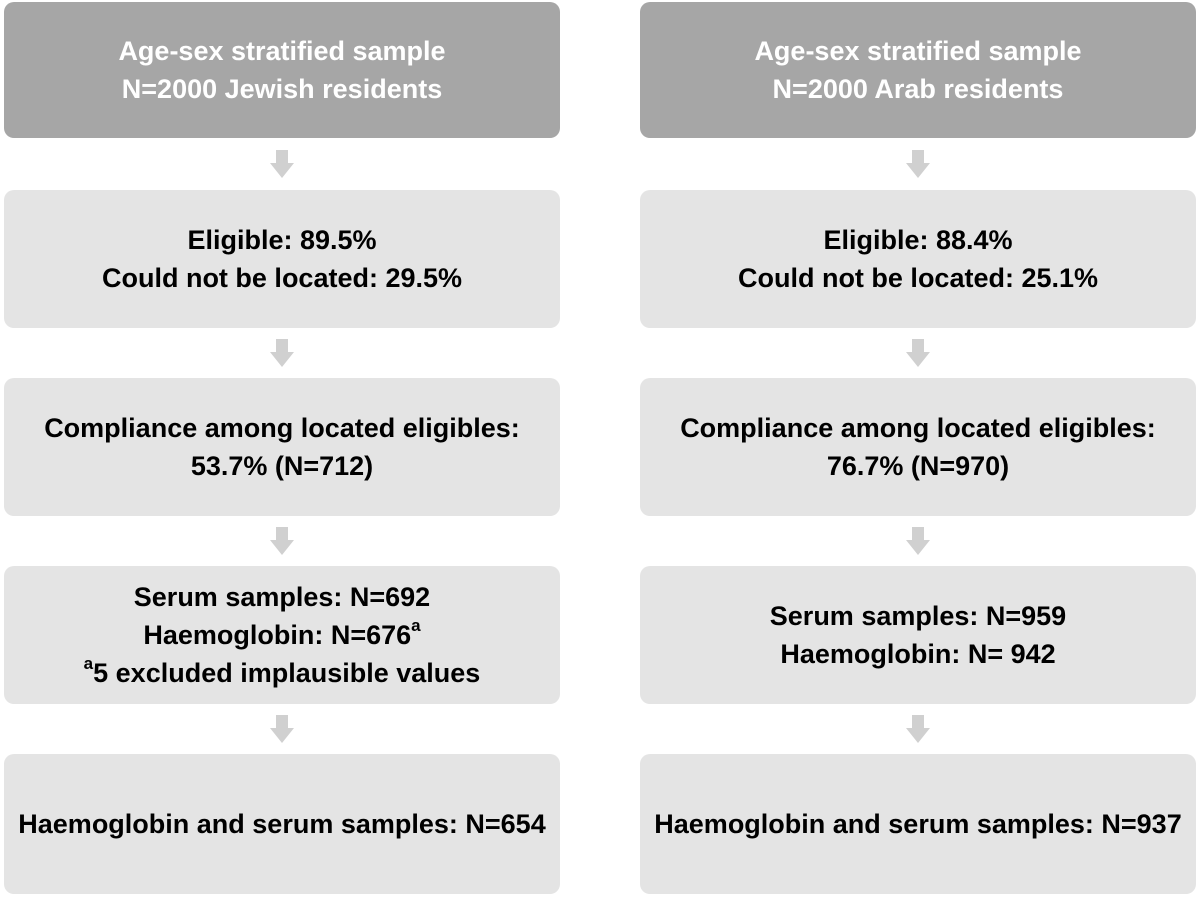 Image resolution: width=1200 pixels, height=897 pixels. What do you see at coordinates (918, 428) in the screenshot?
I see `arab-compliance-label: Compliance among located eligibles:` at bounding box center [918, 428].